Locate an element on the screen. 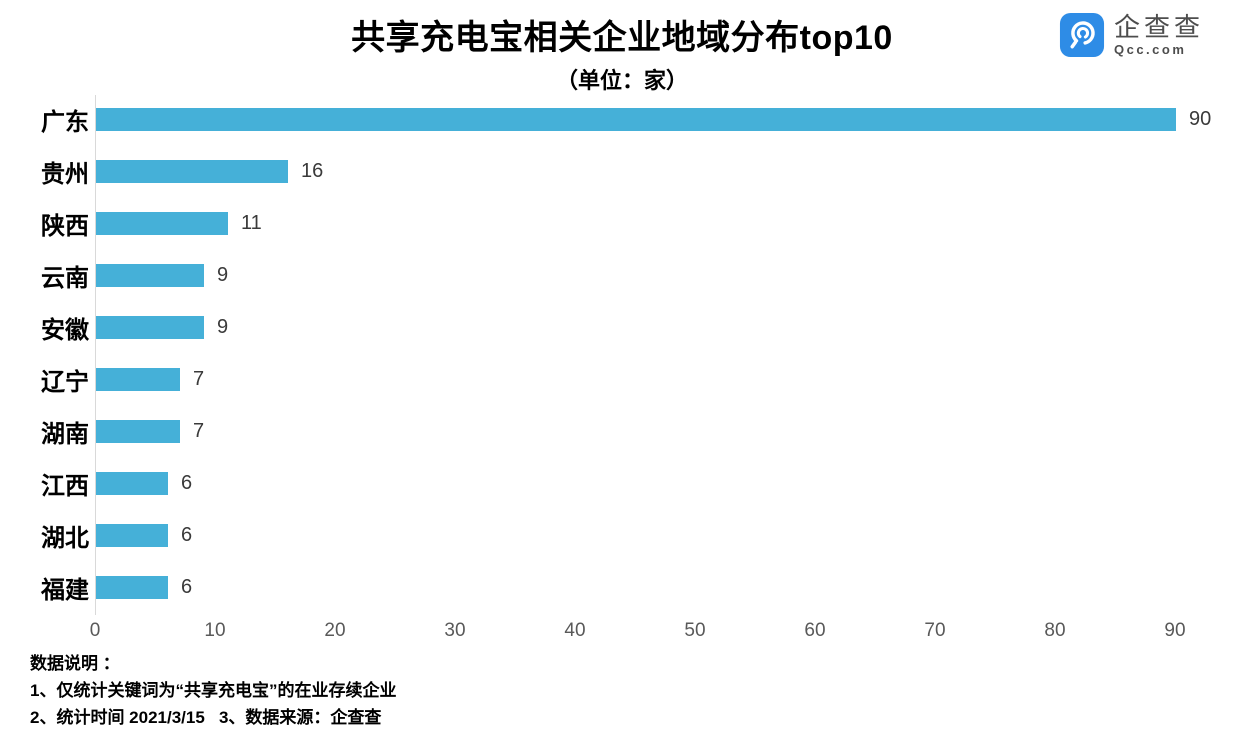 This screenshot has height=739, width=1244. category-label: 云南 is located at coordinates (65, 278).